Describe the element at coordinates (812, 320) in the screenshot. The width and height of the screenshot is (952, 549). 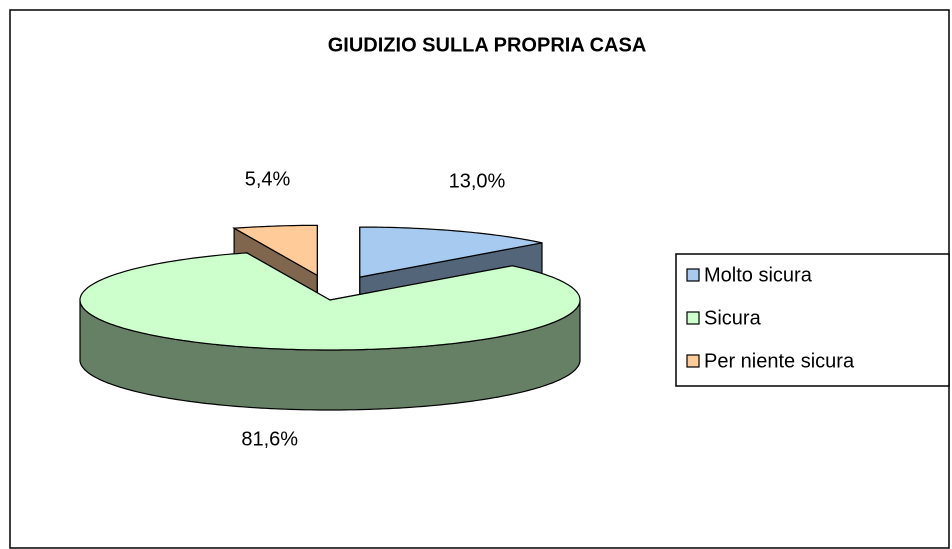
I see `legend-box` at that location.